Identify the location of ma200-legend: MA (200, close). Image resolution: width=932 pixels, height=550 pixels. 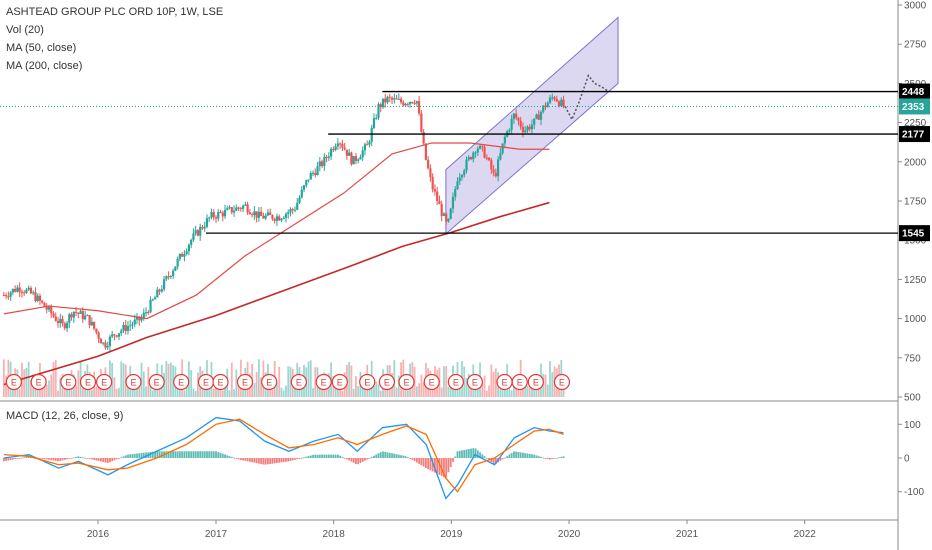
(44, 66).